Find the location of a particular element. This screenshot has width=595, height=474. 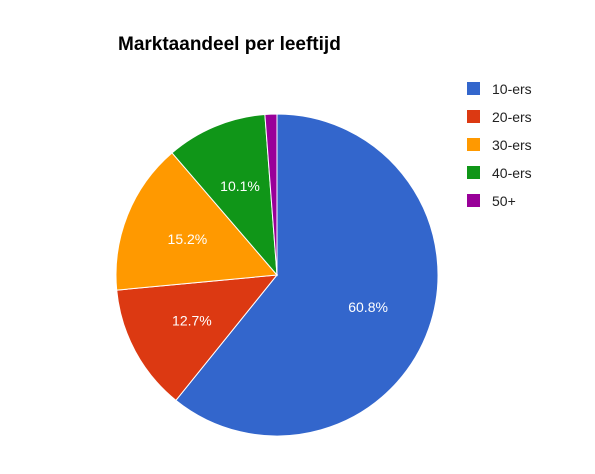

pie-slice-labels: 60.8% 12.7% 15.2% 10.1% is located at coordinates (278, 253).